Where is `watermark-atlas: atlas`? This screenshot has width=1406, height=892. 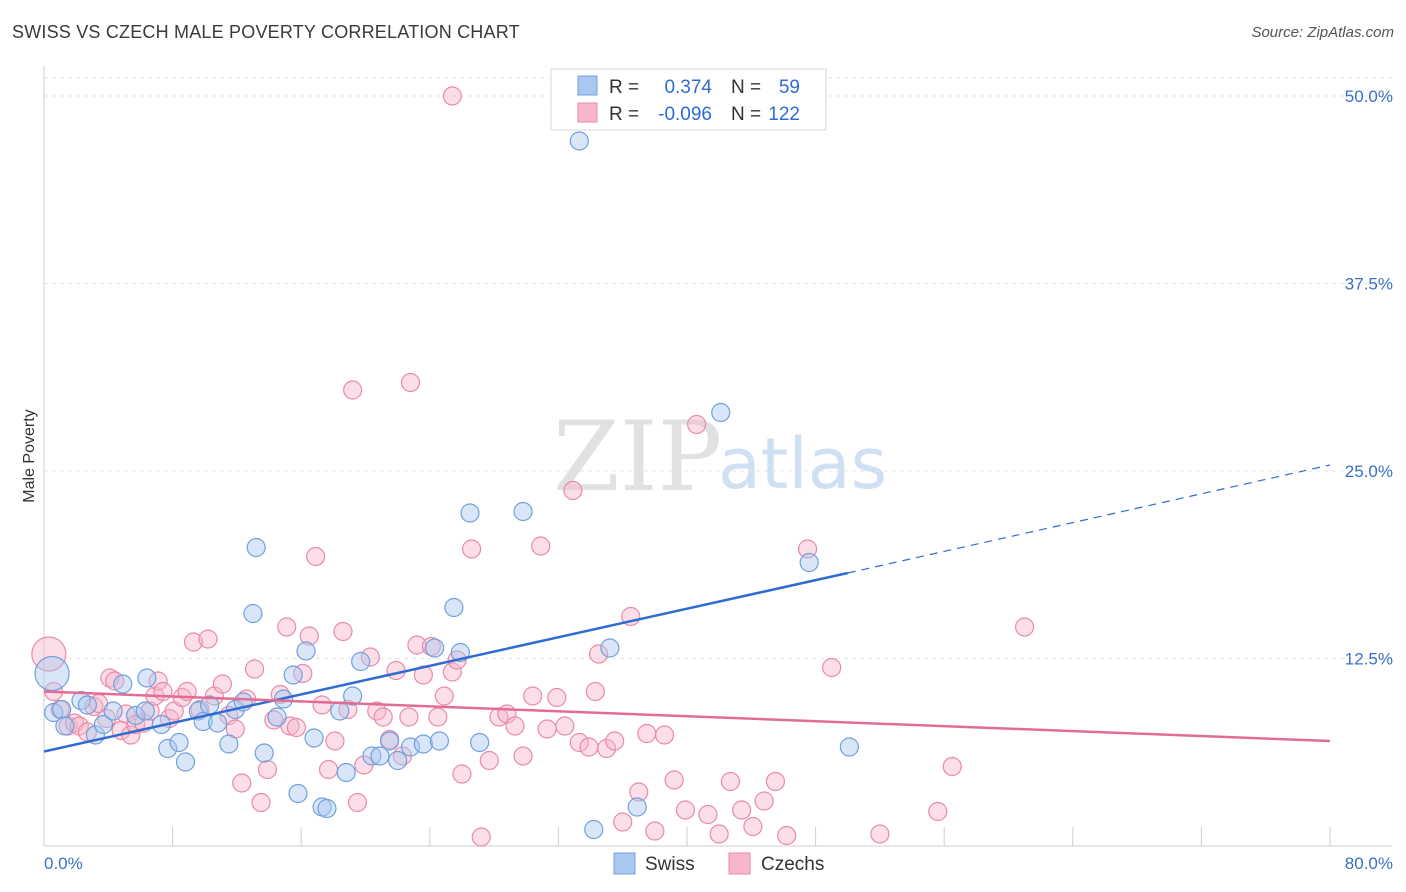 watermark-atlas: atlas is located at coordinates (802, 464).